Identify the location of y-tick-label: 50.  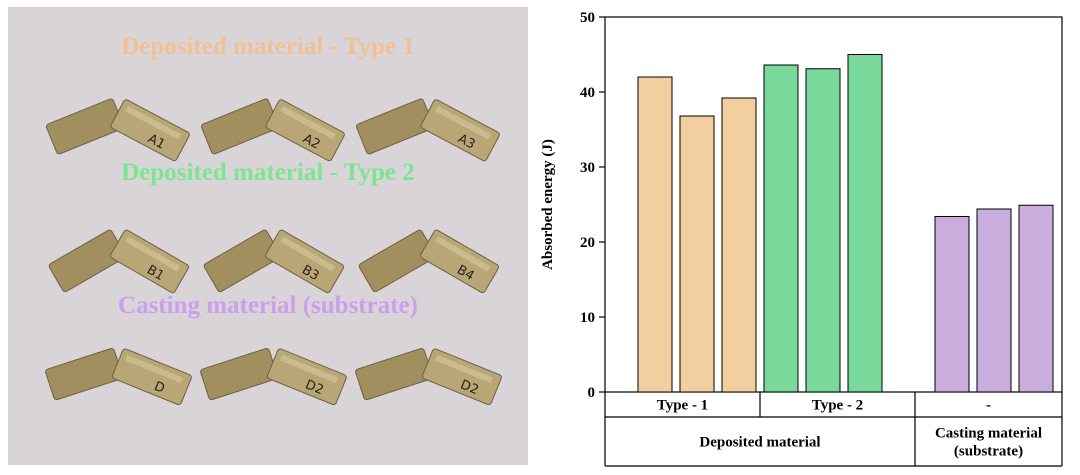
(587, 18).